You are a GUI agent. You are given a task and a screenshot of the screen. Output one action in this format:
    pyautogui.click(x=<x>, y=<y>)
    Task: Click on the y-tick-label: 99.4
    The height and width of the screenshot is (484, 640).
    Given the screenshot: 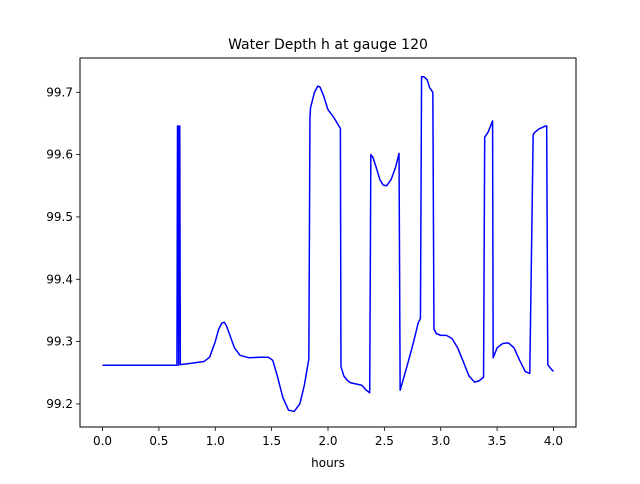 What is the action you would take?
    pyautogui.click(x=59, y=279)
    